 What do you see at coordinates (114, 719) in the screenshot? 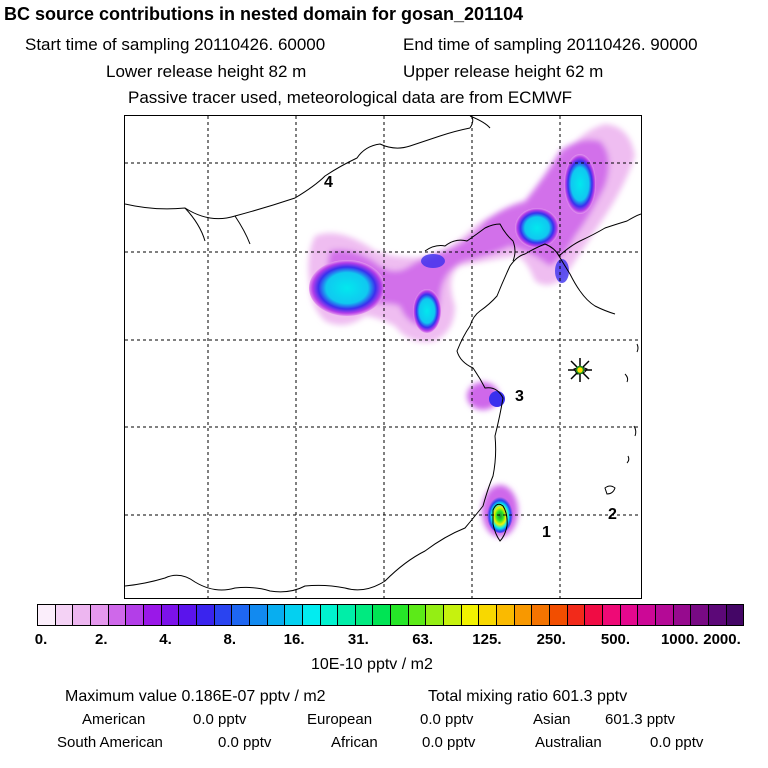
I see `american-label: American` at bounding box center [114, 719].